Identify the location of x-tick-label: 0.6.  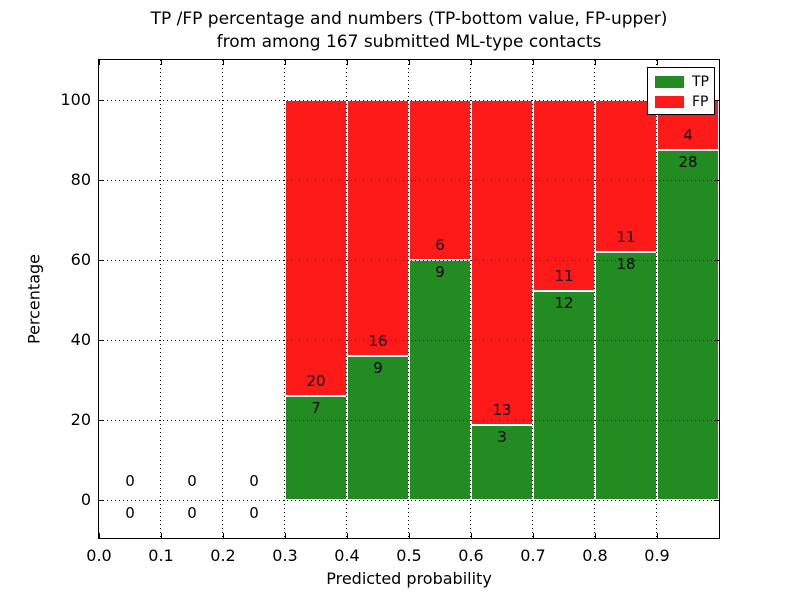
(471, 555).